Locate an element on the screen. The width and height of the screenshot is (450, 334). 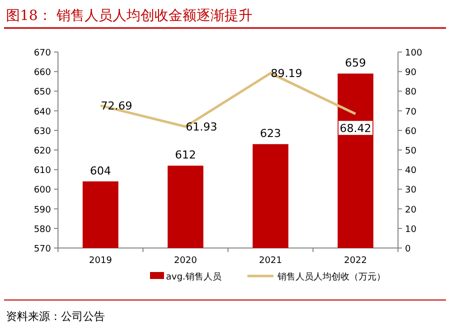
y2-tick-label: 40 is located at coordinates (411, 171).